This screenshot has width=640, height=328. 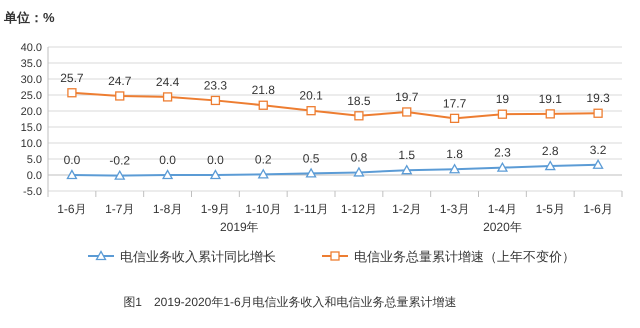 What do you see at coordinates (598, 149) in the screenshot?
I see `data-label: 3.2` at bounding box center [598, 149].